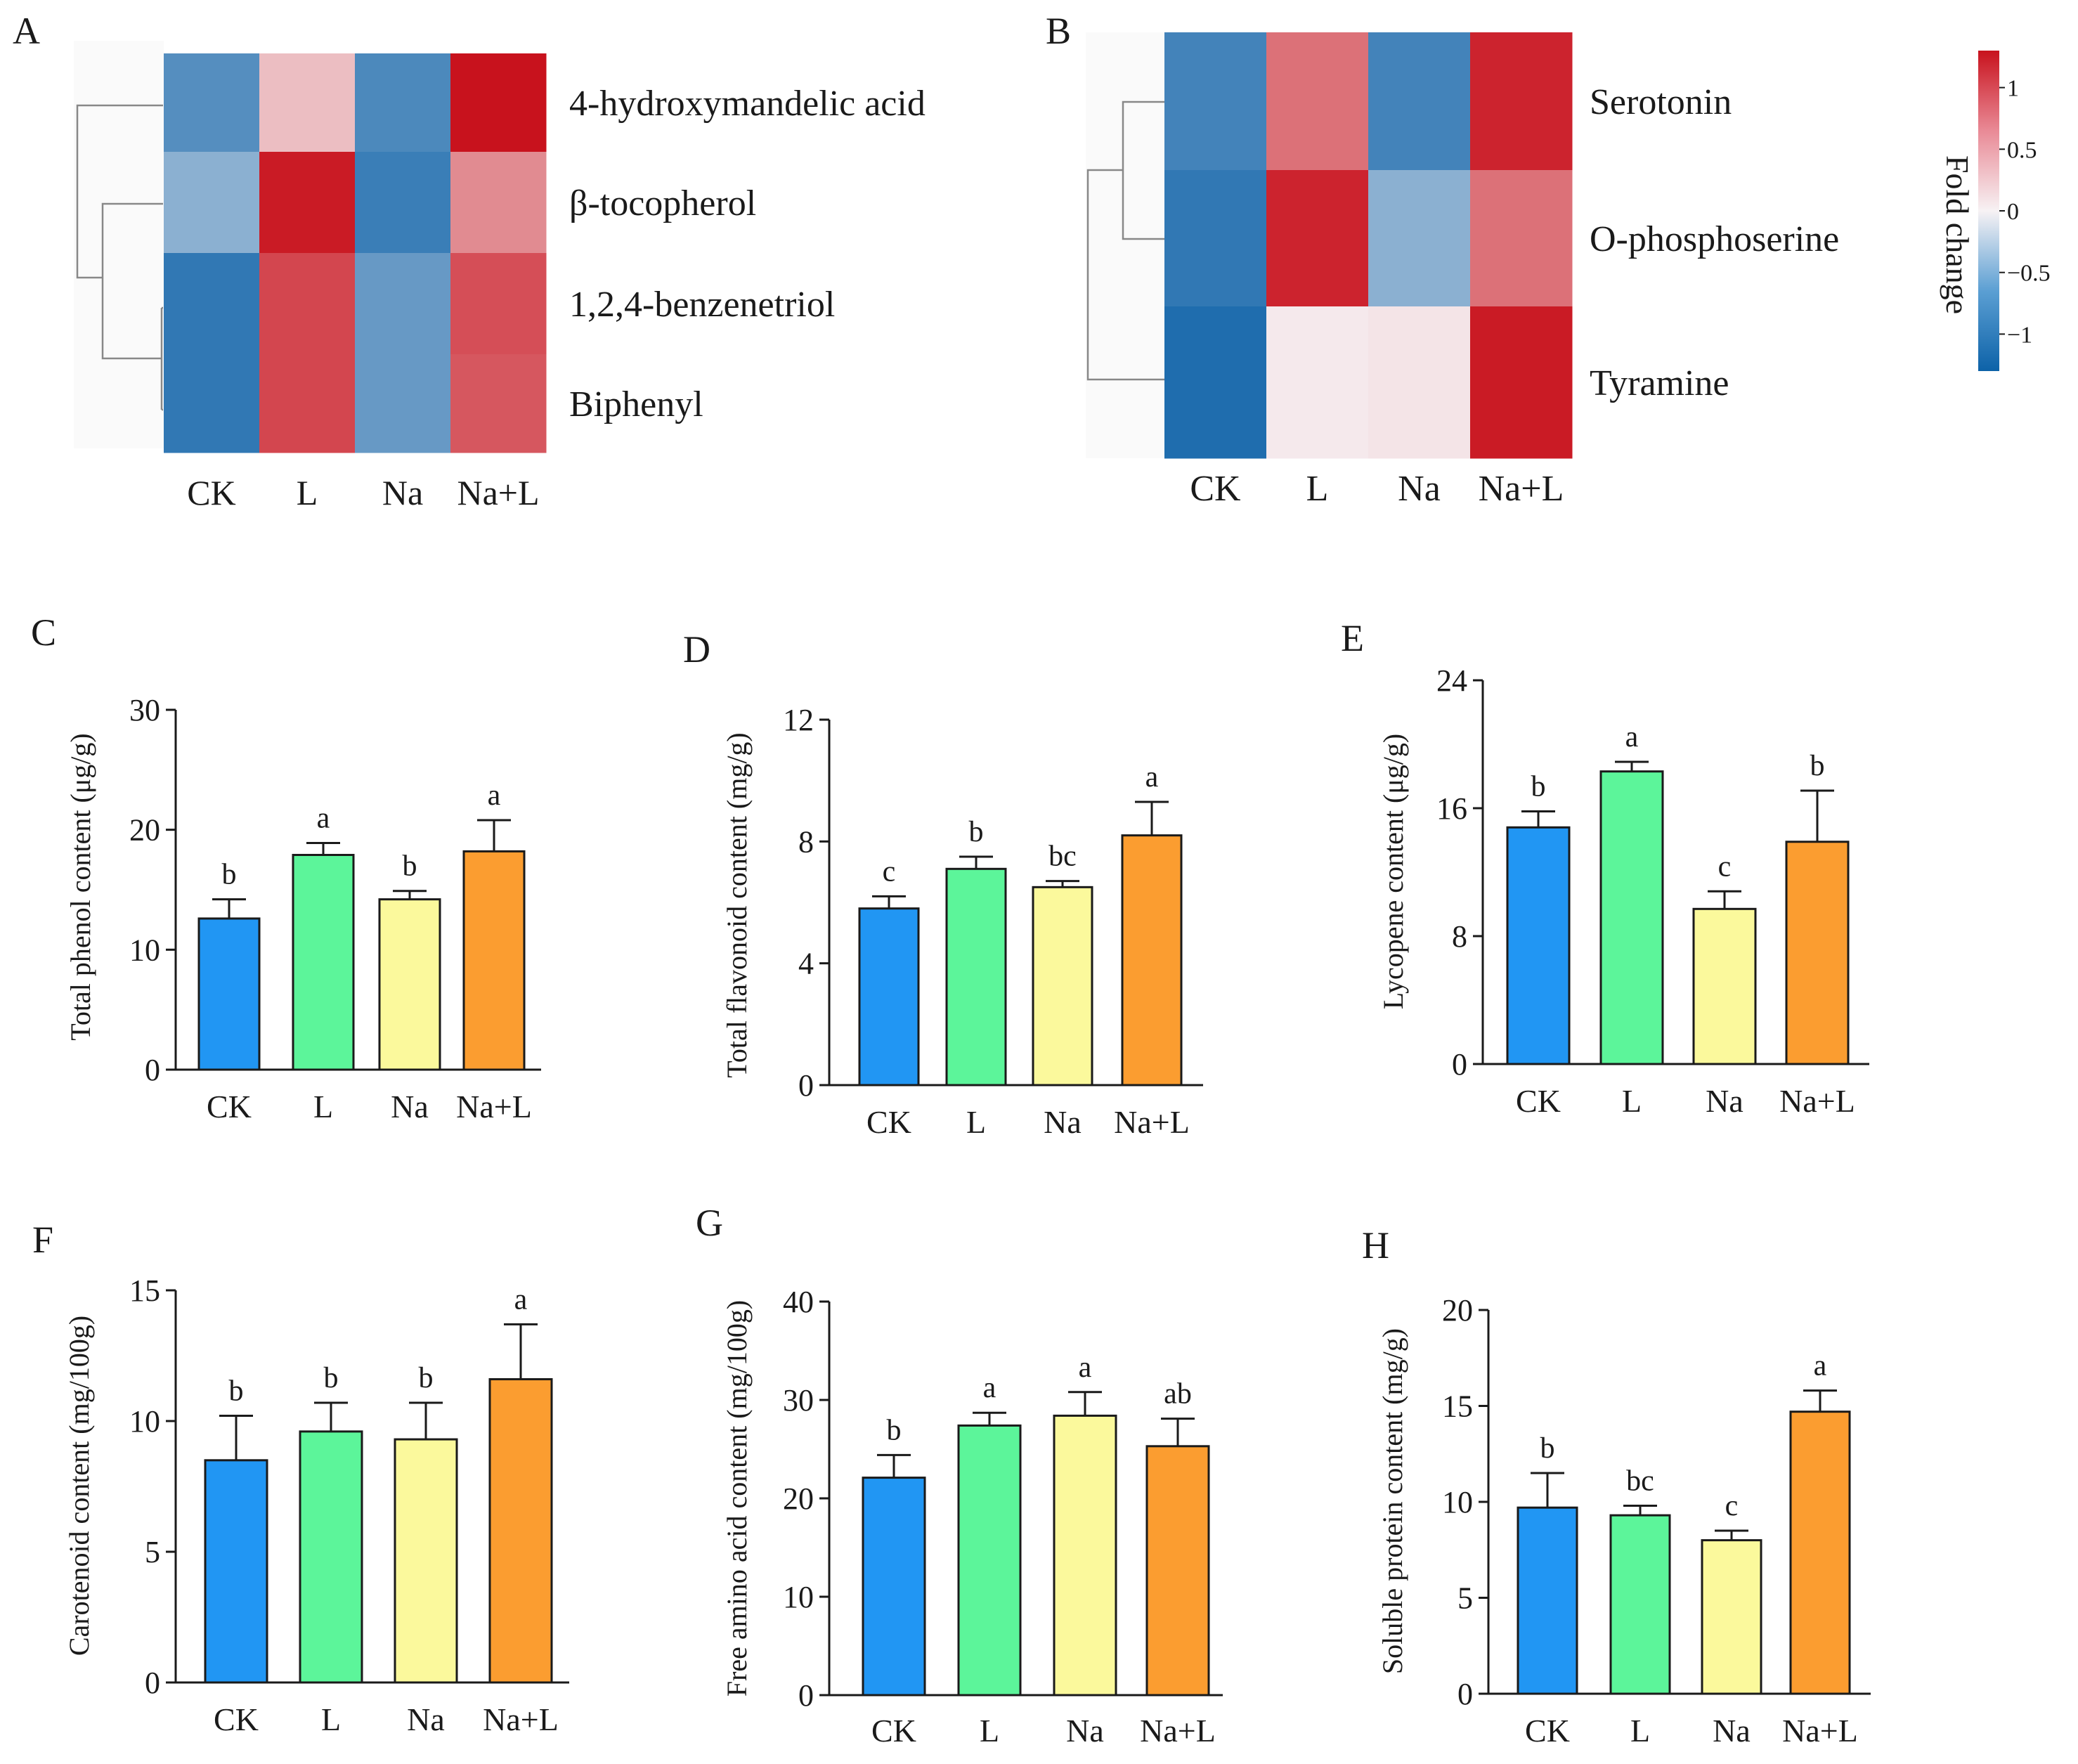 The image size is (2078, 1764). I want to click on panel-label-a: A, so click(27, 31).